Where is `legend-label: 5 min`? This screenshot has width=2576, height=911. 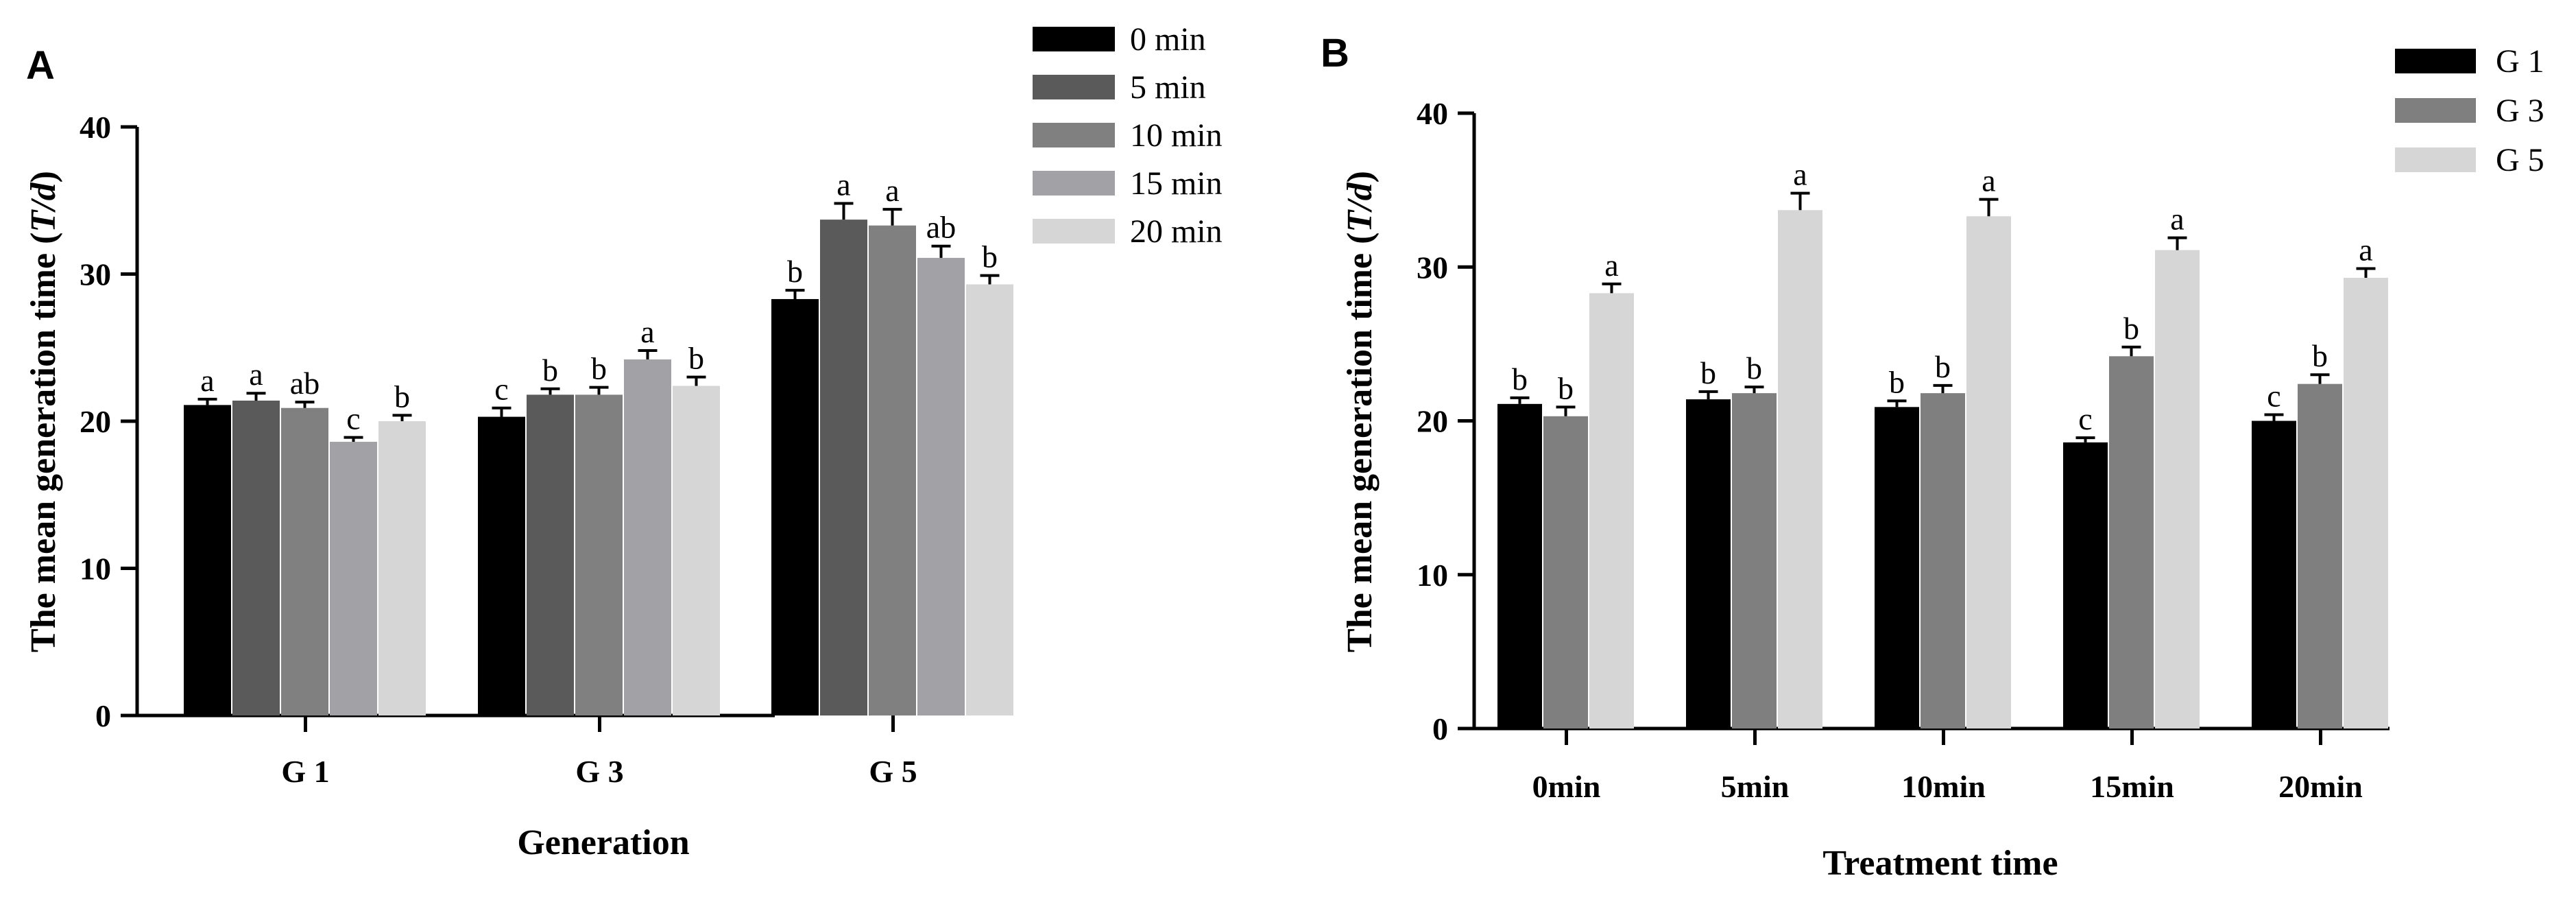
legend-label: 5 min is located at coordinates (1168, 87).